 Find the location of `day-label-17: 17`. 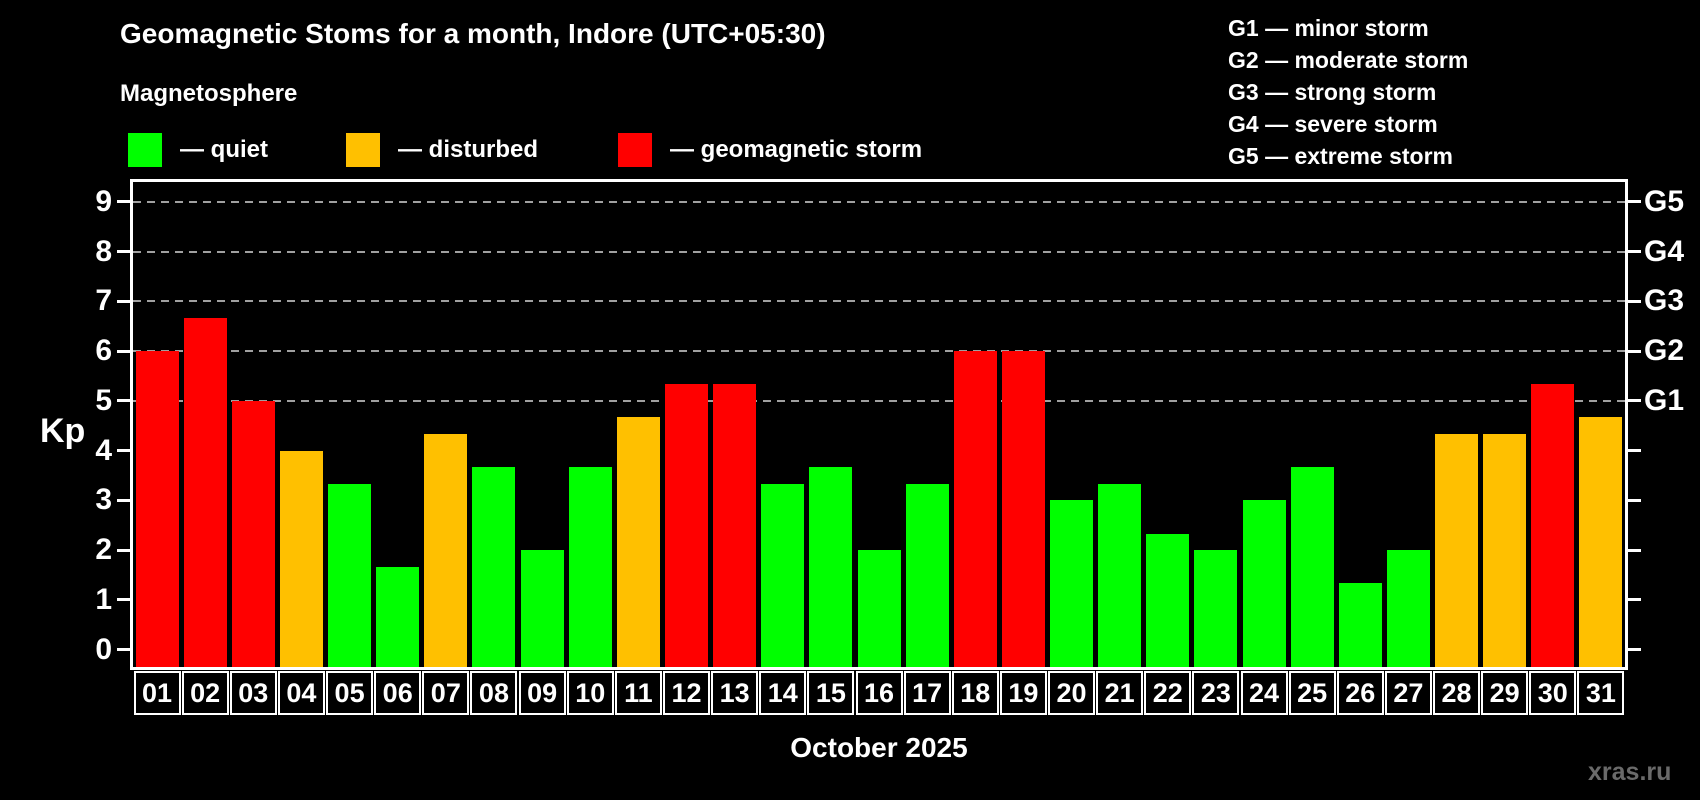

day-label-17: 17 is located at coordinates (927, 693).